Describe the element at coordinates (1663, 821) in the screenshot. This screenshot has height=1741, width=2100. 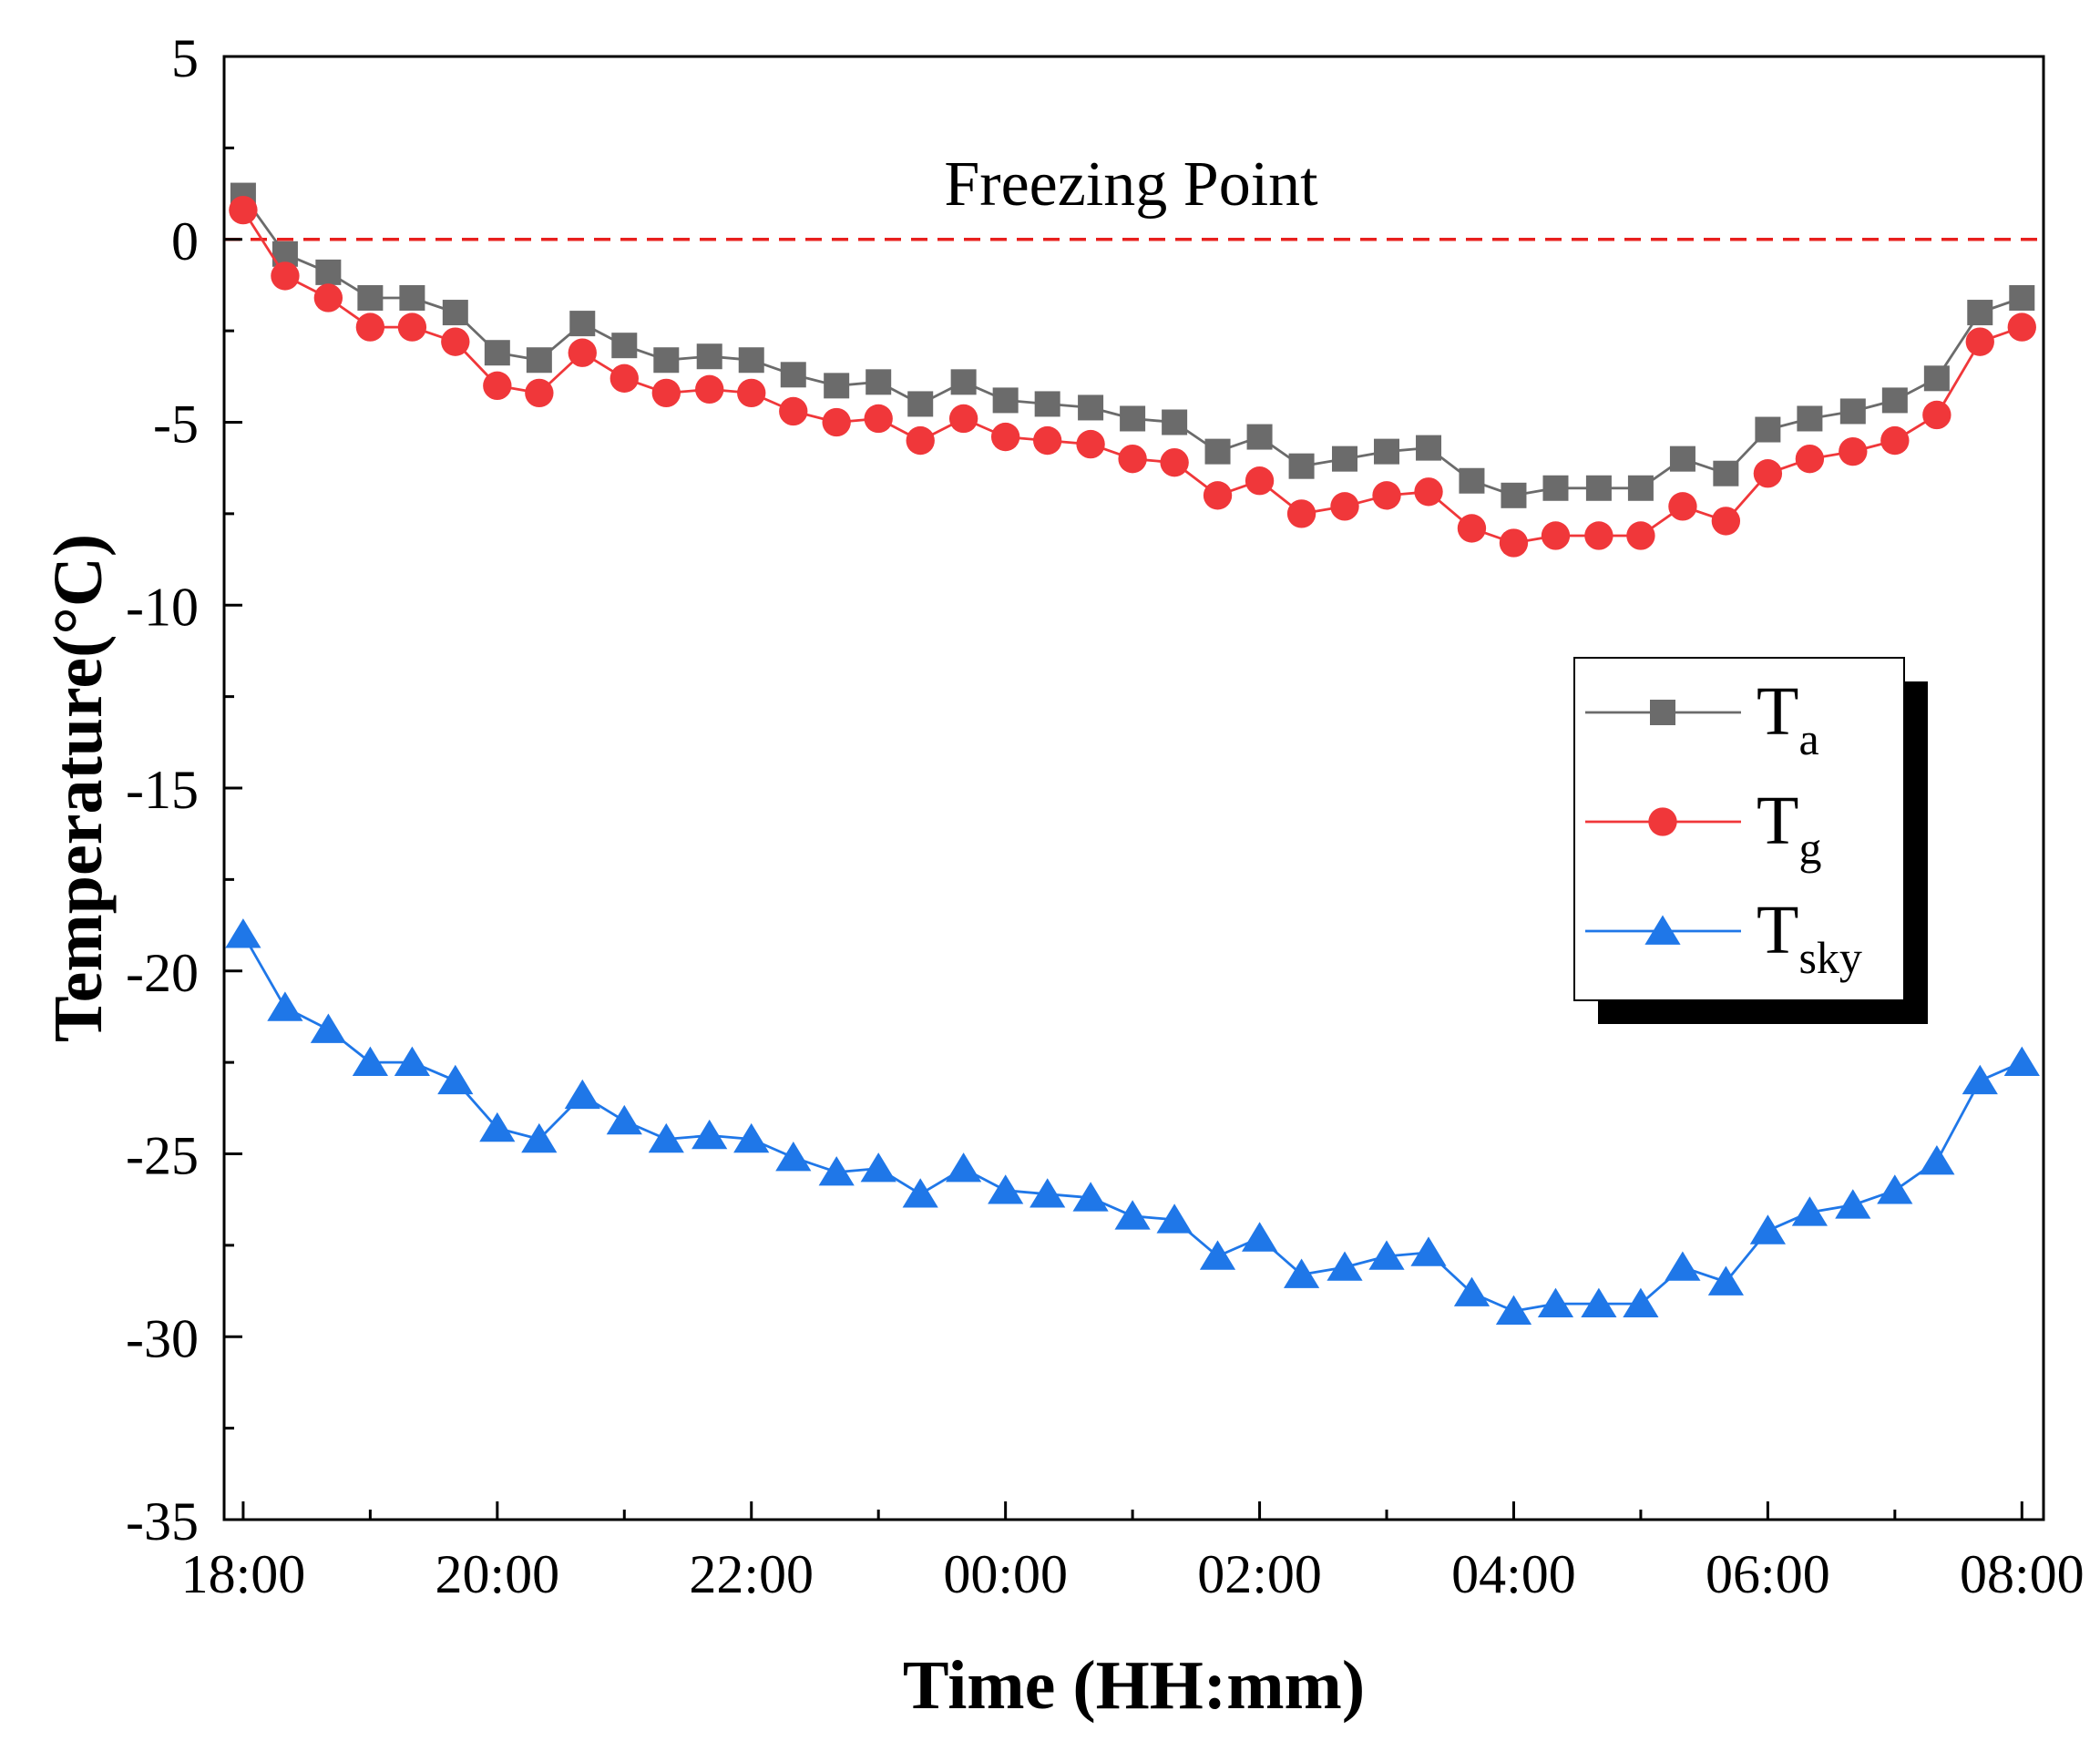
I see `legend-marker-circle` at that location.